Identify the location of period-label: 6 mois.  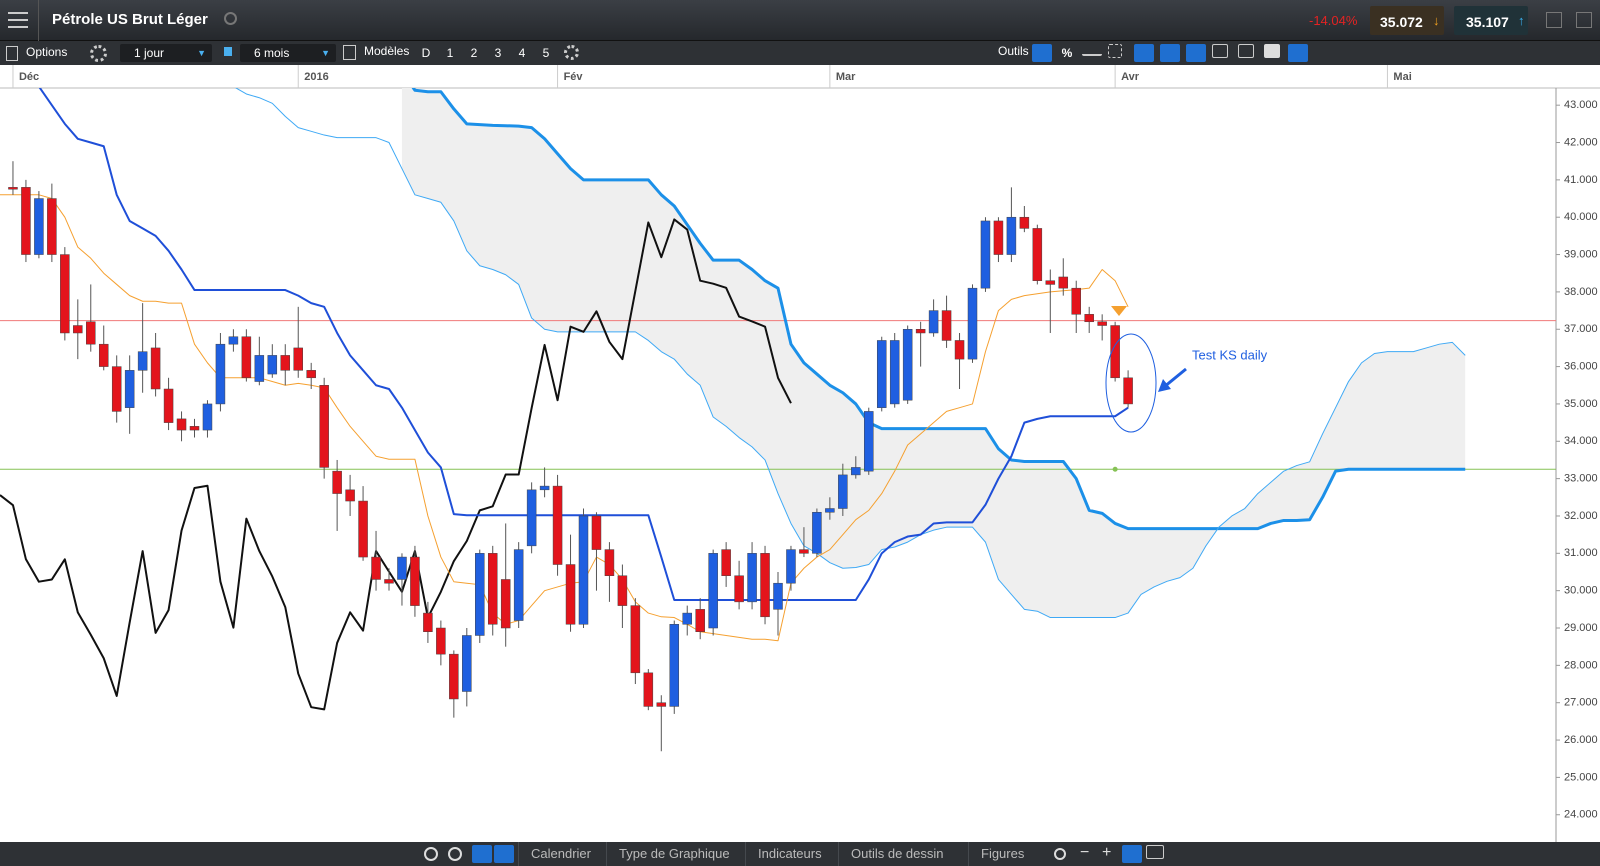
(272, 53).